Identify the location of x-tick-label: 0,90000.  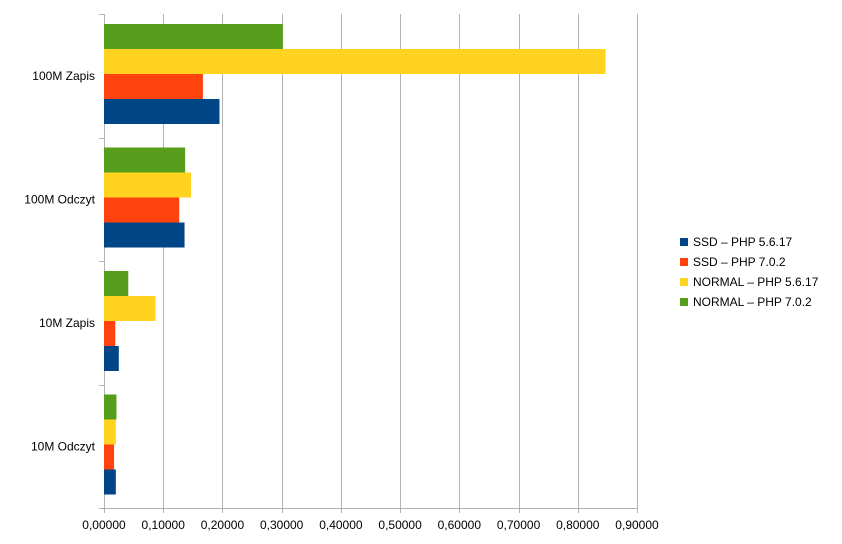
(637, 525).